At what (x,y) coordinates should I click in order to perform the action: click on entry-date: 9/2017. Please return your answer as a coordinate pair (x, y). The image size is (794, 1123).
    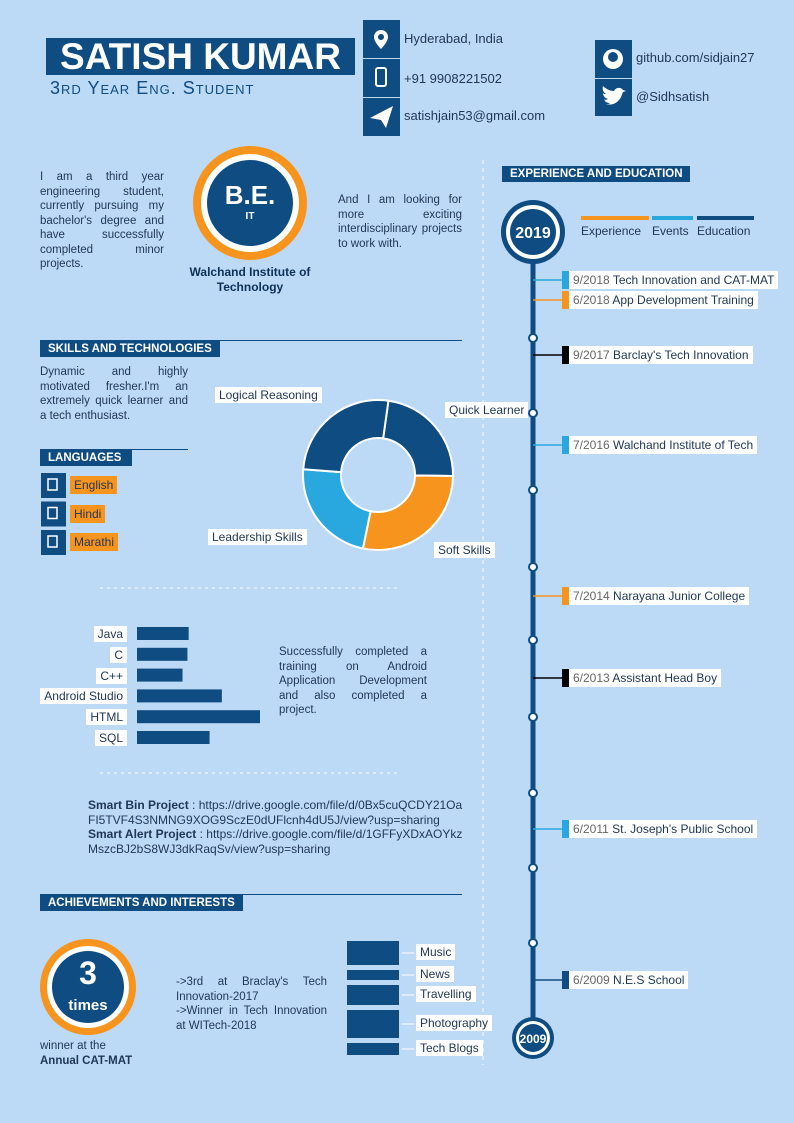
    Looking at the image, I should click on (591, 355).